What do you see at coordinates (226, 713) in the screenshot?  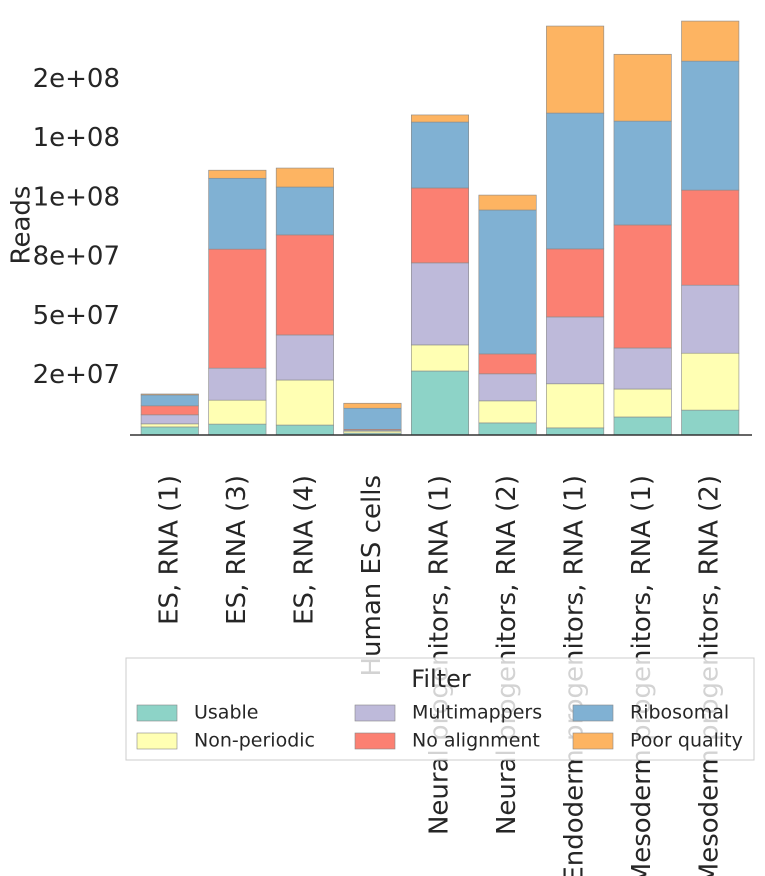 I see `legend-label: Usable` at bounding box center [226, 713].